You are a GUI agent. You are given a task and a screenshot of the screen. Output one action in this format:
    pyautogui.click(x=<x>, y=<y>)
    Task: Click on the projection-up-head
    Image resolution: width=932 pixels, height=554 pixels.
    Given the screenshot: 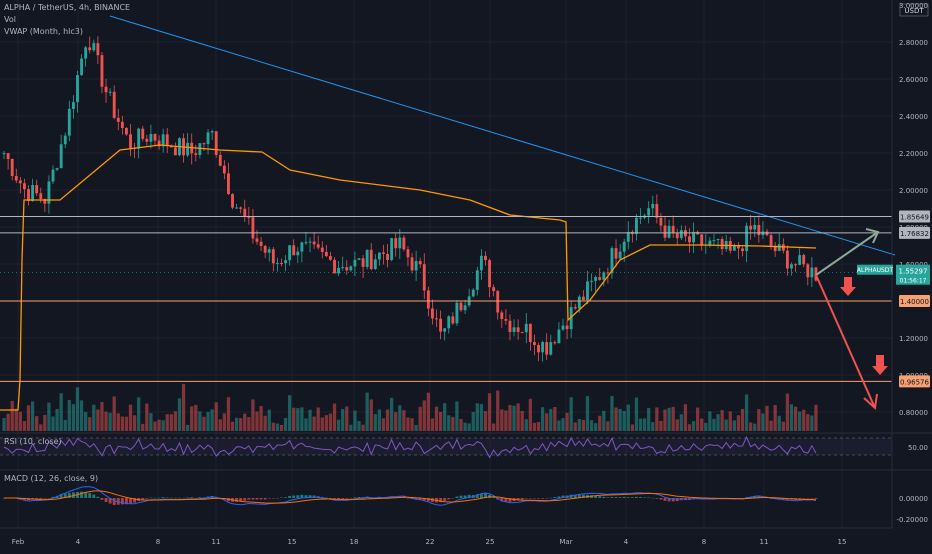 What is the action you would take?
    pyautogui.click(x=872, y=236)
    